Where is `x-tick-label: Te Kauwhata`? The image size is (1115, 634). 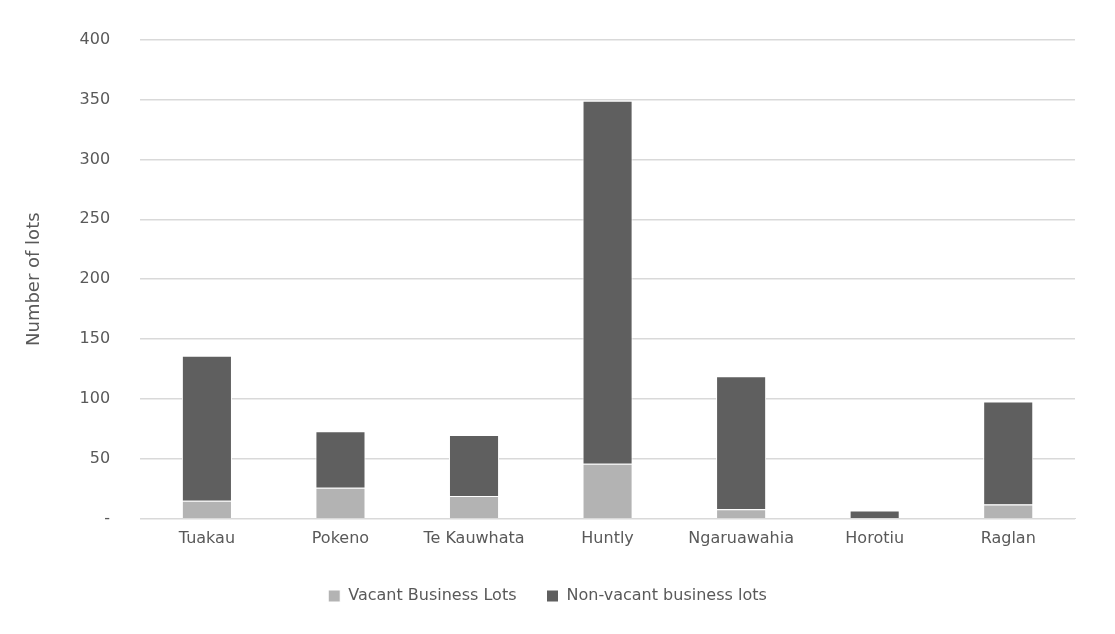 x-tick-label: Te Kauwhata is located at coordinates (473, 537).